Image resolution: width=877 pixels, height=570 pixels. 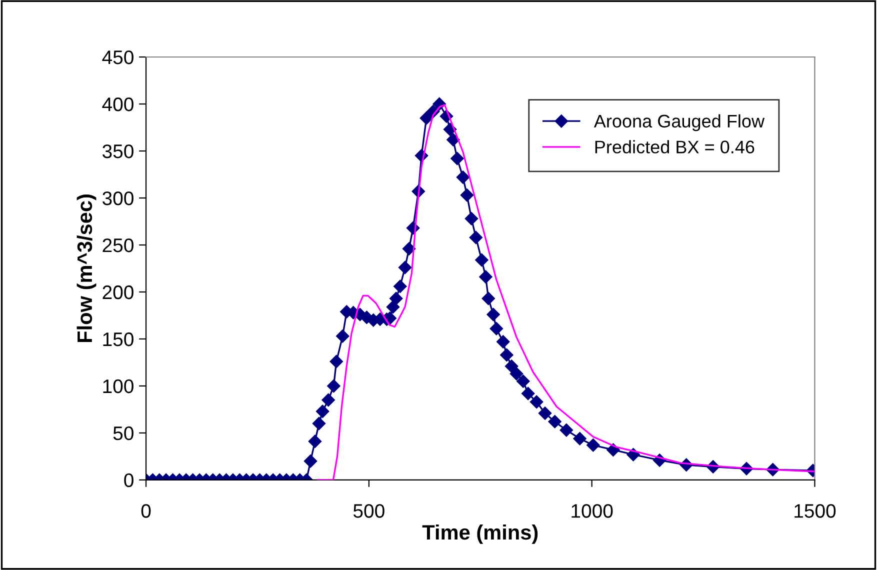 What do you see at coordinates (118, 339) in the screenshot?
I see `y-tick-label: 150` at bounding box center [118, 339].